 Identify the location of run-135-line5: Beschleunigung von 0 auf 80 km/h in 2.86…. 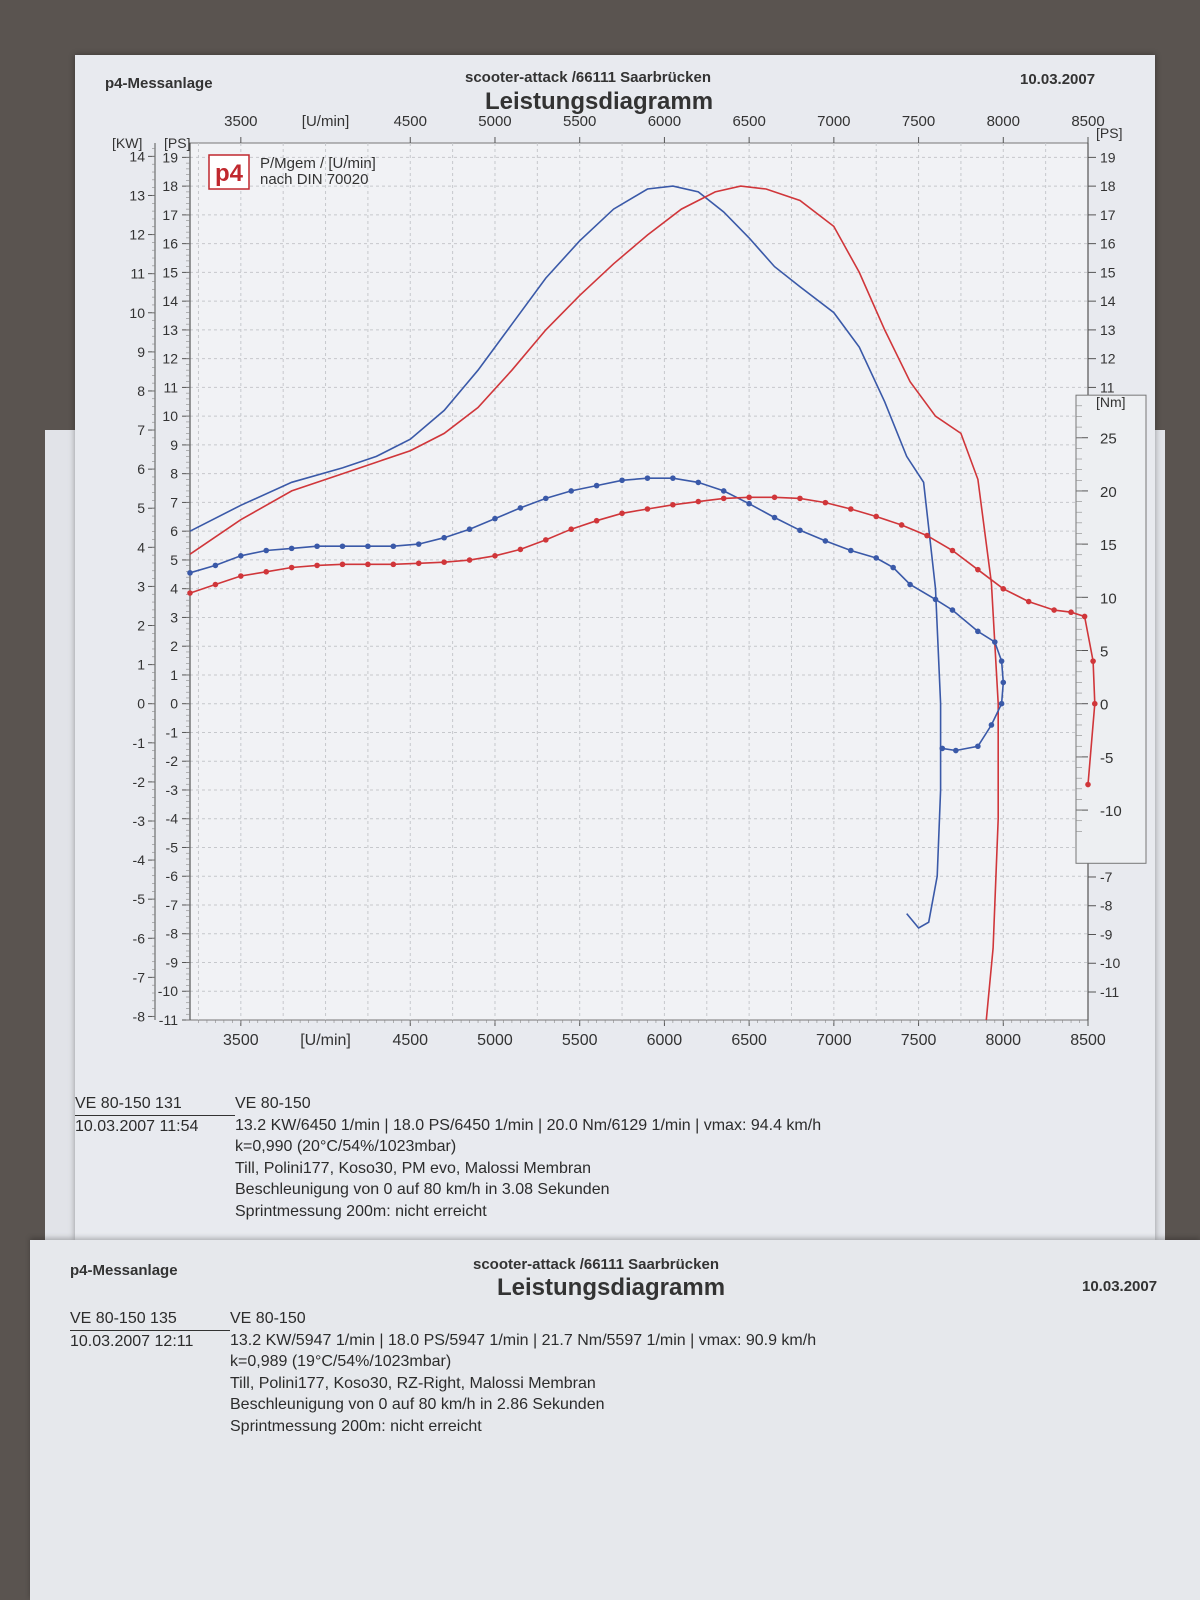
(417, 1404).